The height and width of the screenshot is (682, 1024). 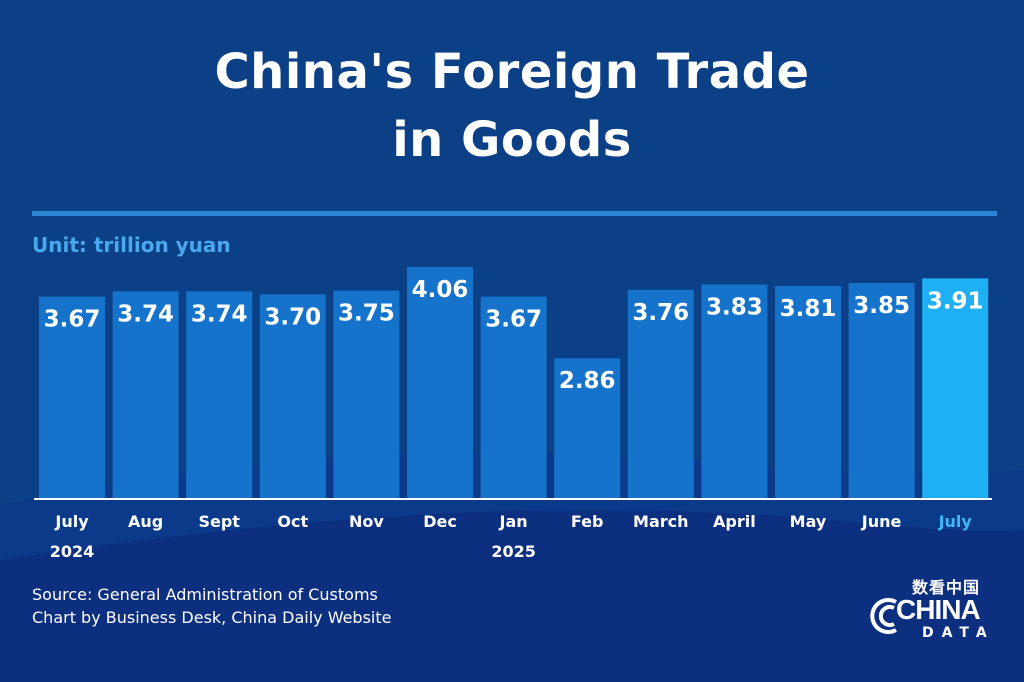 I want to click on bar-value-label: 3.81, so click(x=808, y=309).